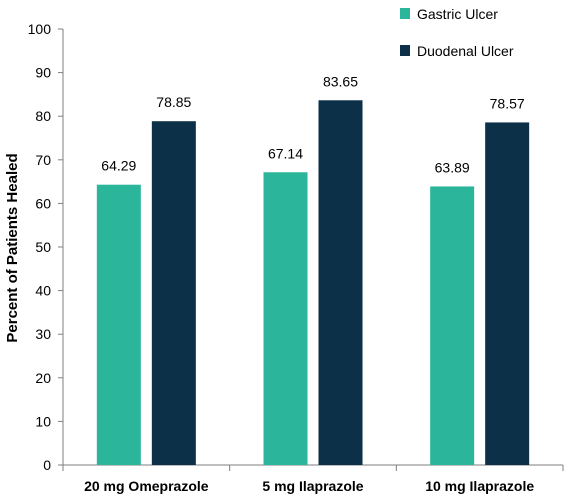 The image size is (567, 497). Describe the element at coordinates (43, 378) in the screenshot. I see `y-tick-label: 20` at that location.